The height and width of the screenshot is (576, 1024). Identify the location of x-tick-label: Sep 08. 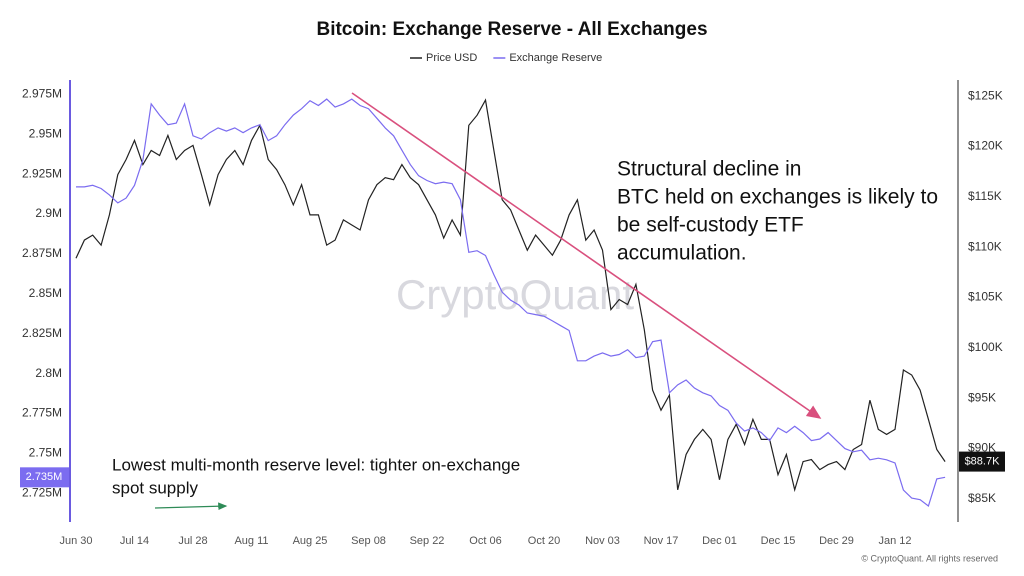
(368, 541).